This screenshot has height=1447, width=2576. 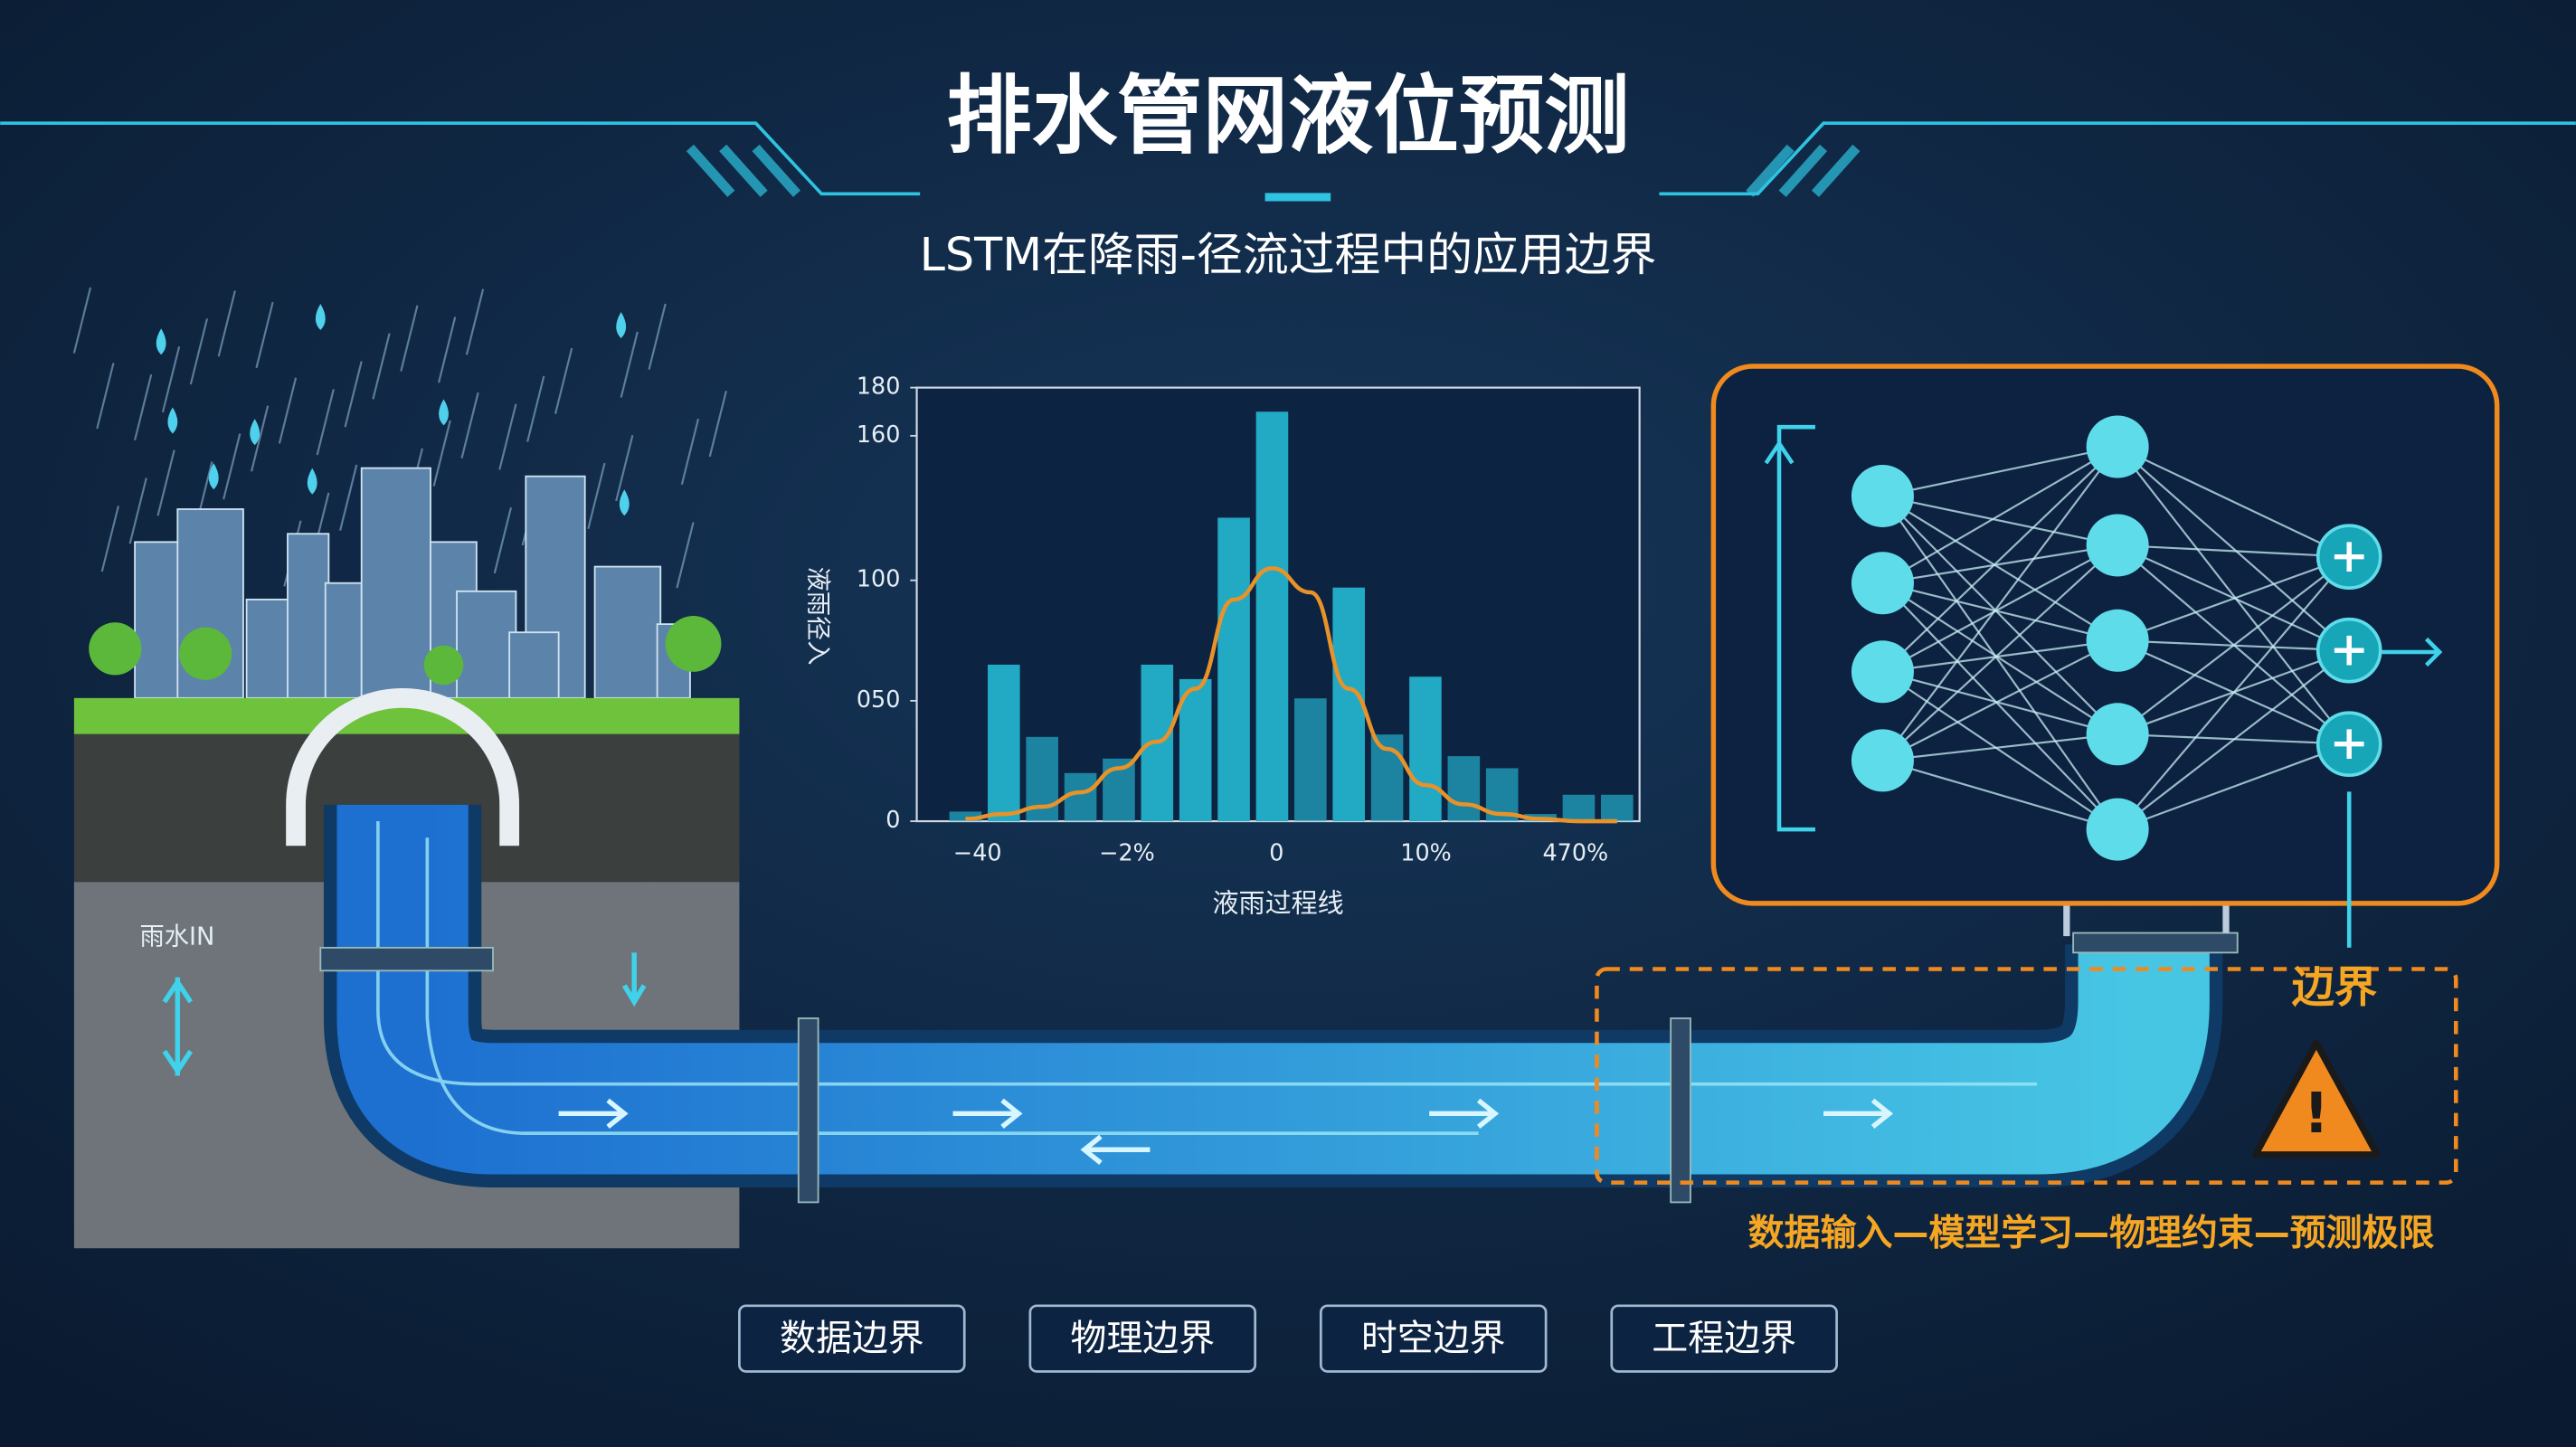 I want to click on title: 排水管网液位预测, so click(x=1287, y=116).